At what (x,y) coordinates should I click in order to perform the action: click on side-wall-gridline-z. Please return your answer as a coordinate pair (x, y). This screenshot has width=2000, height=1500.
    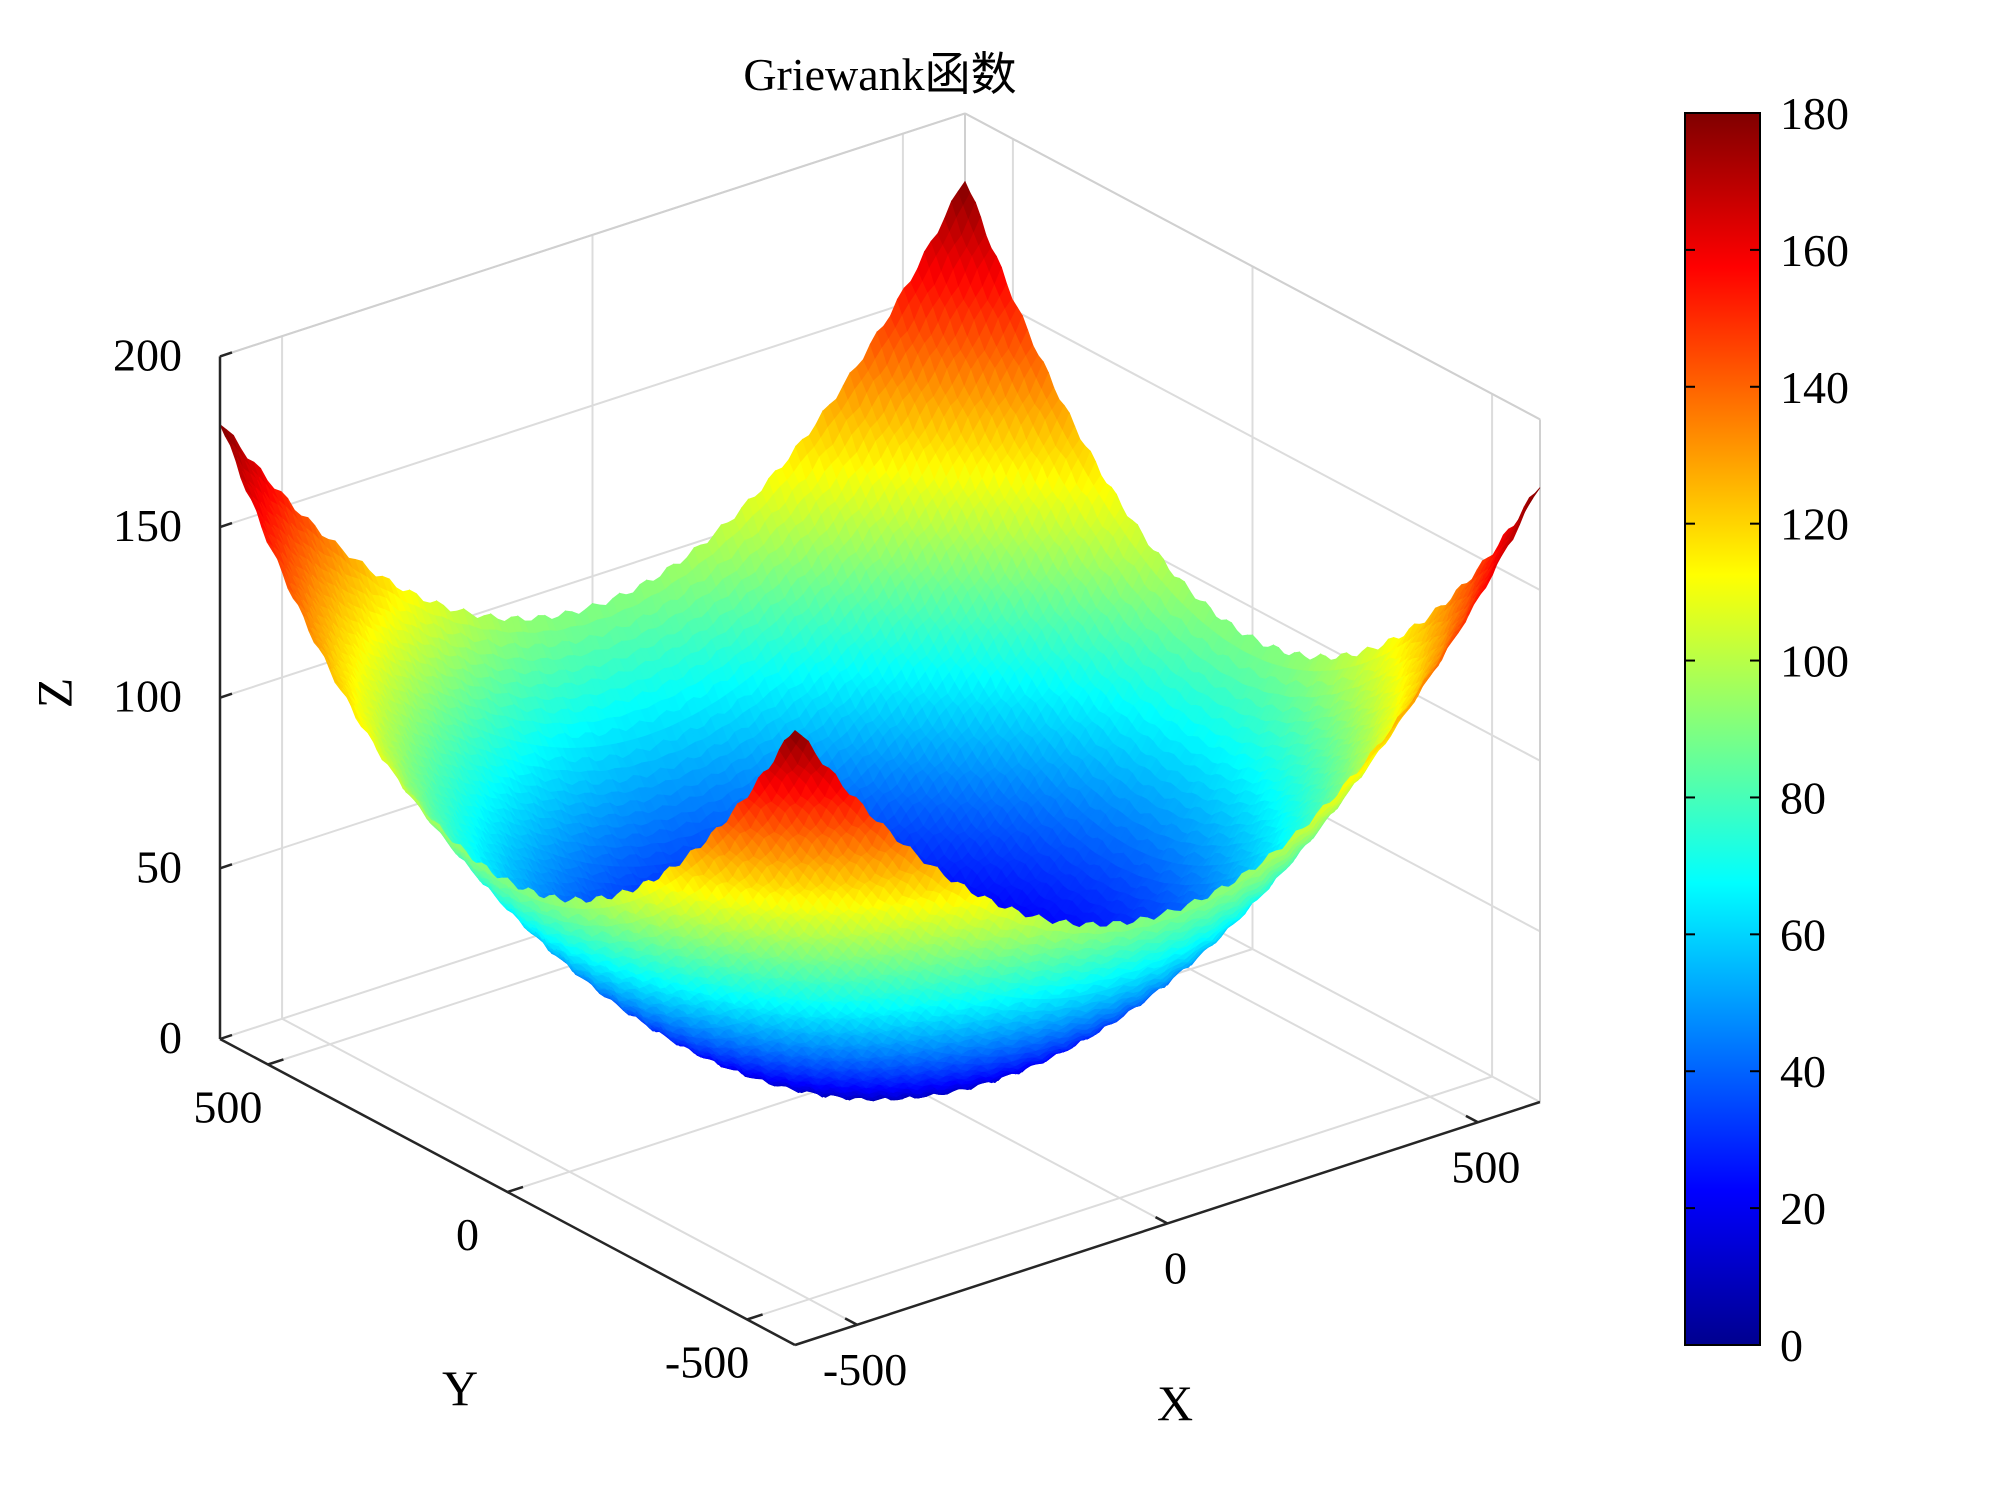
    Looking at the image, I should click on (1252, 437).